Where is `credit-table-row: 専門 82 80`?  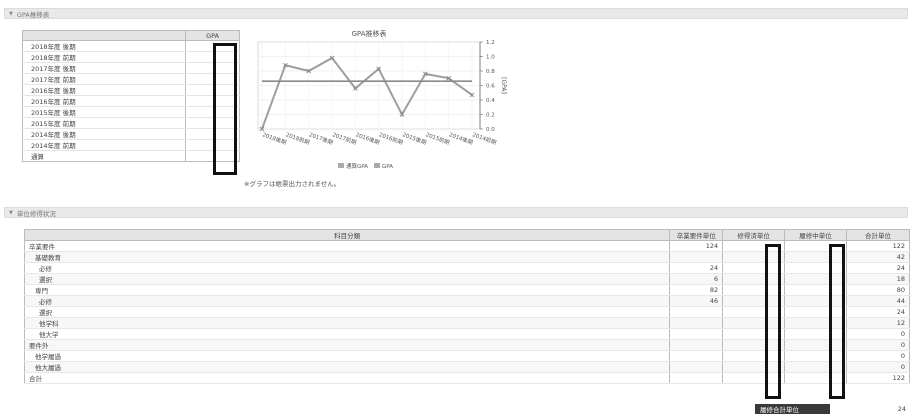
credit-table-row: 専門 82 80 is located at coordinates (466, 290).